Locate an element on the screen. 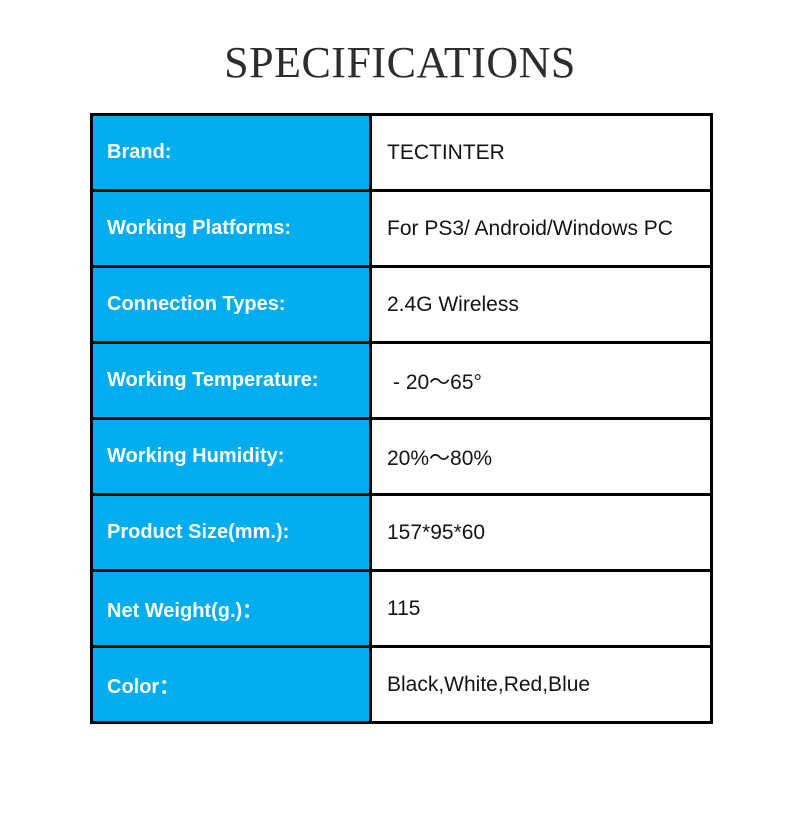  spec-value-brand: TECTINTER is located at coordinates (541, 153).